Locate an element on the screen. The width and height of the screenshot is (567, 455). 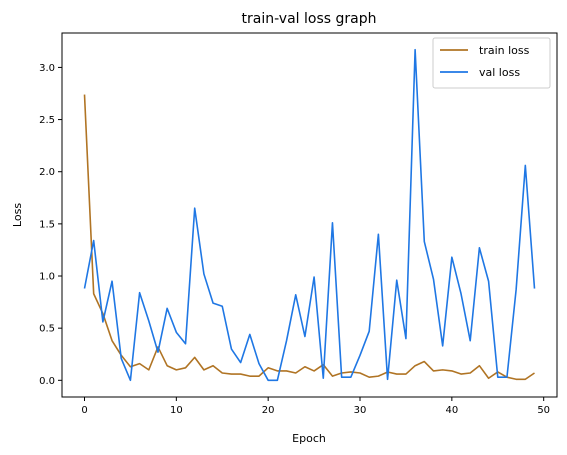
y-tick-label: 2.5 is located at coordinates (47, 120).